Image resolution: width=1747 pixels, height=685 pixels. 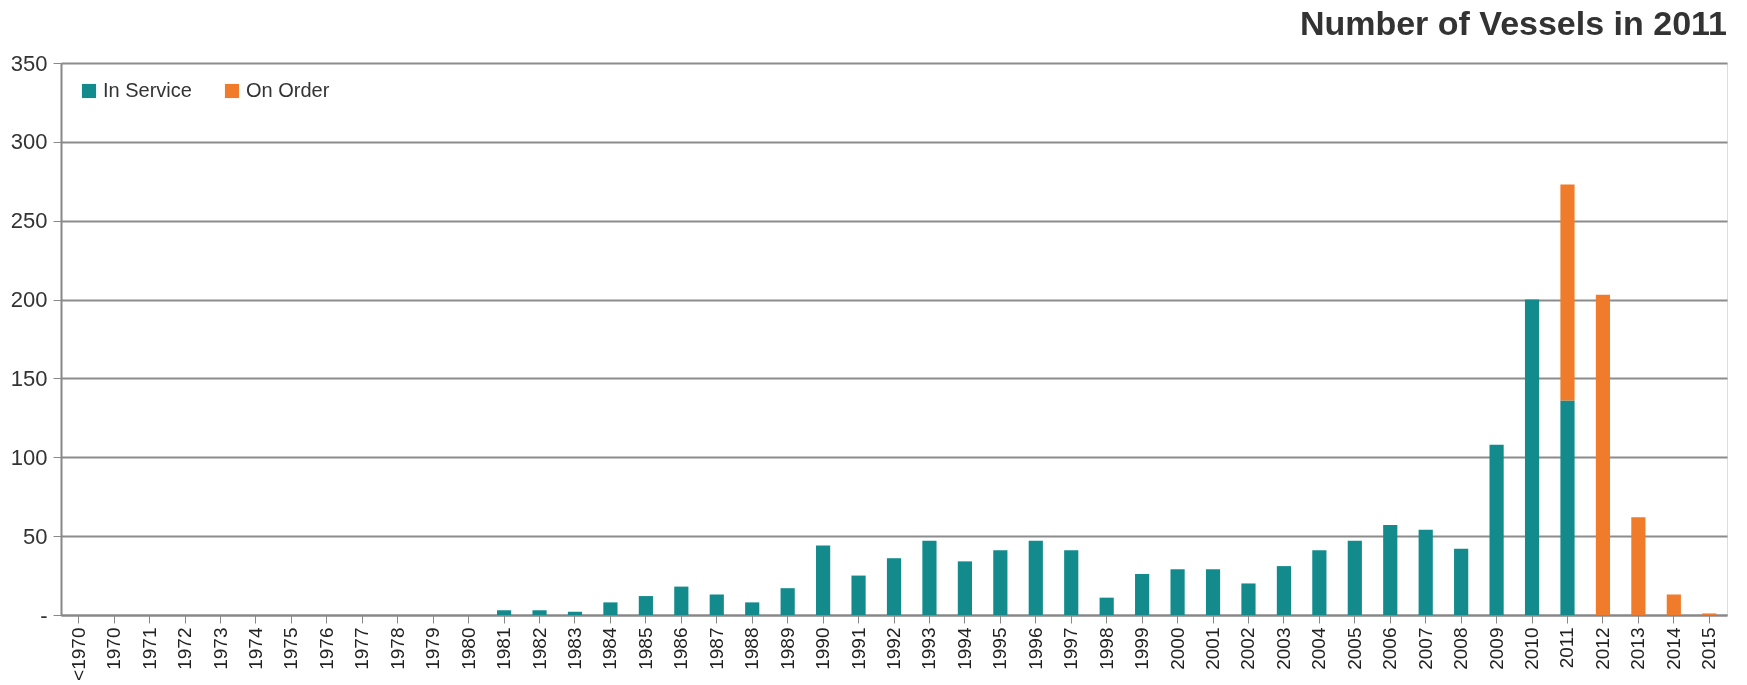 What do you see at coordinates (787, 648) in the screenshot?
I see `x-tick-label: 1989` at bounding box center [787, 648].